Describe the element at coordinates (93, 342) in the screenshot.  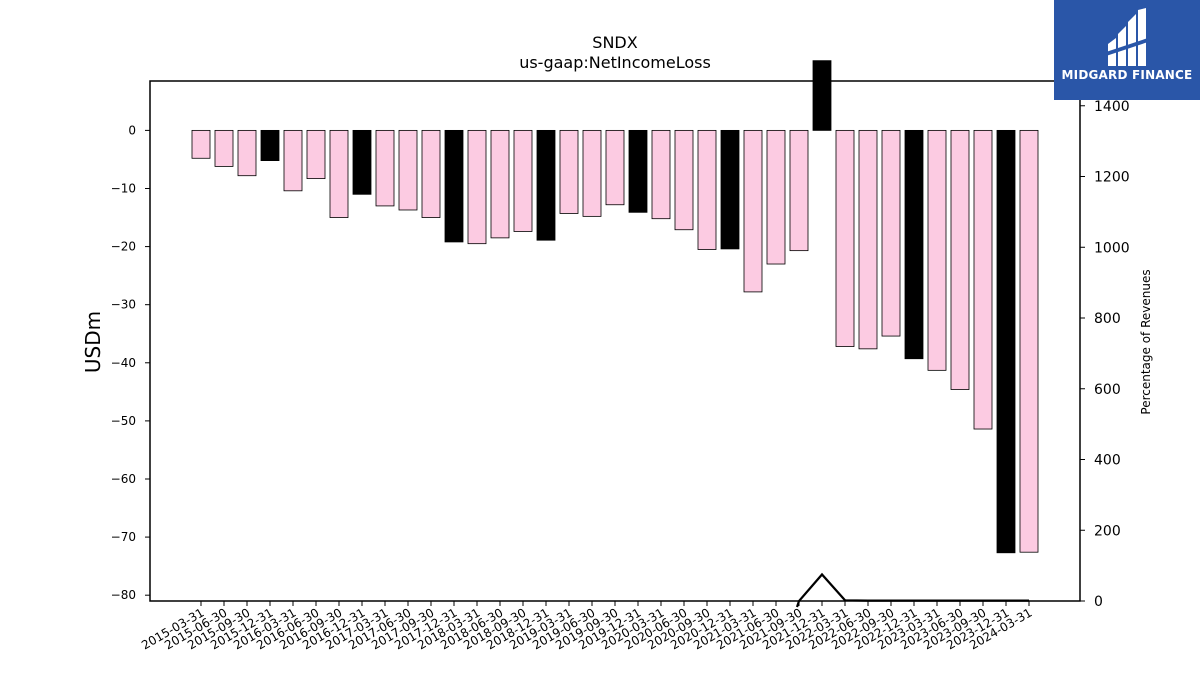
I see `y-axis-label: USDm` at that location.